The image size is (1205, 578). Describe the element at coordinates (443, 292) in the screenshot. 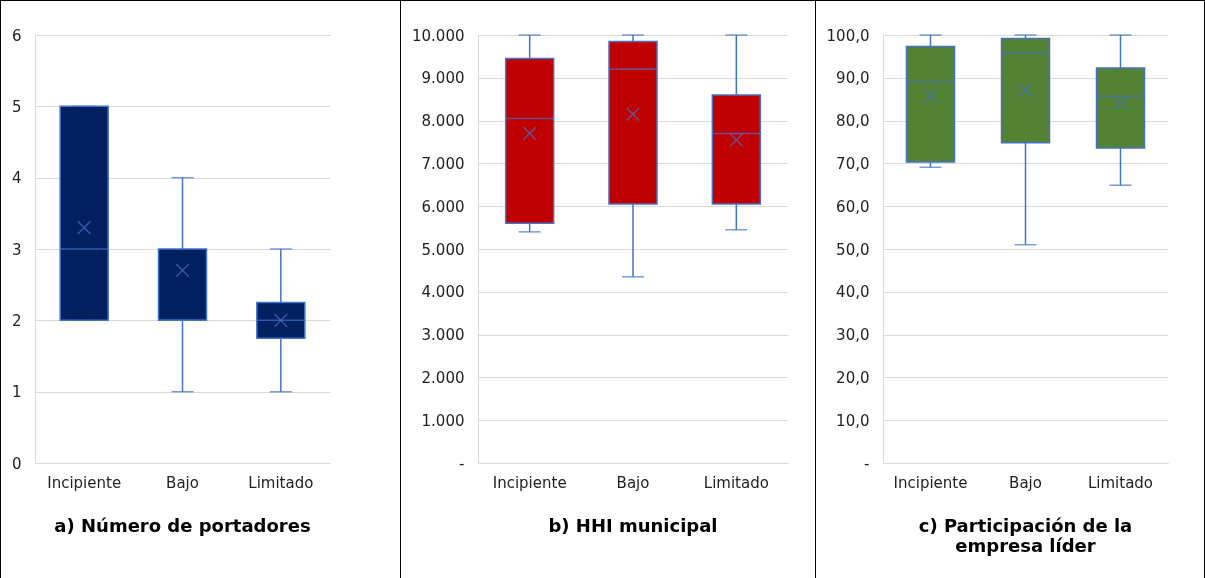

I see `y-tick-label: 4.000` at that location.